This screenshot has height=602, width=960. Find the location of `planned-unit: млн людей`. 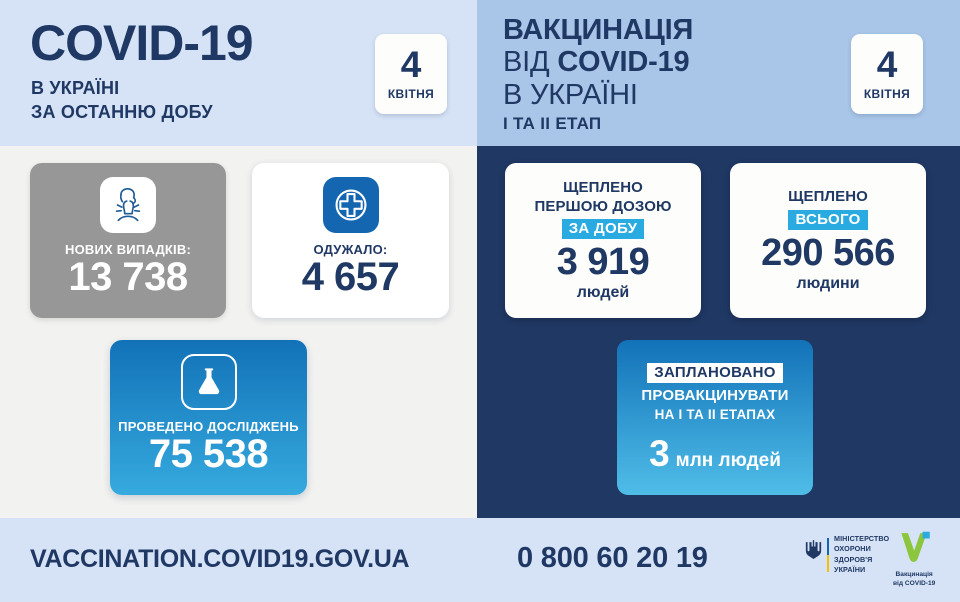

planned-unit: млн людей is located at coordinates (728, 460).